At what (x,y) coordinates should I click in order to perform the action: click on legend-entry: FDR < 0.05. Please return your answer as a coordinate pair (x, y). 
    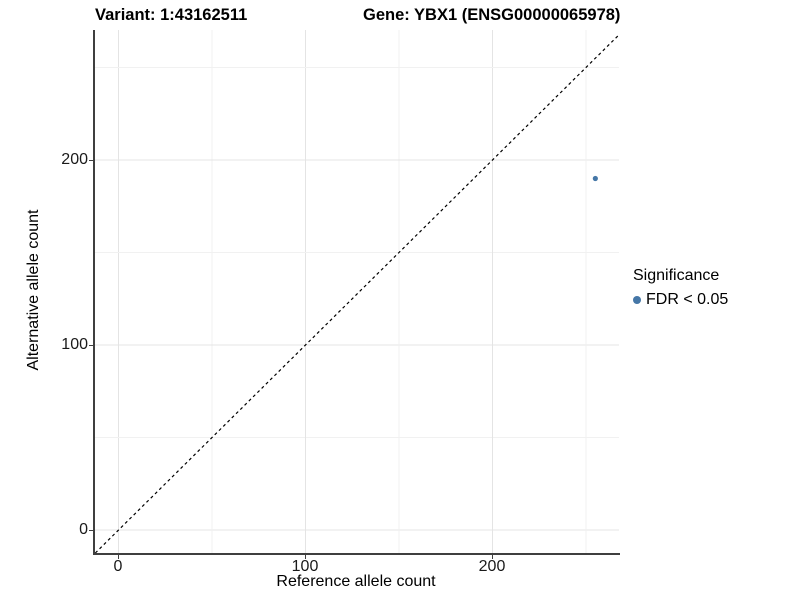
    Looking at the image, I should click on (680, 300).